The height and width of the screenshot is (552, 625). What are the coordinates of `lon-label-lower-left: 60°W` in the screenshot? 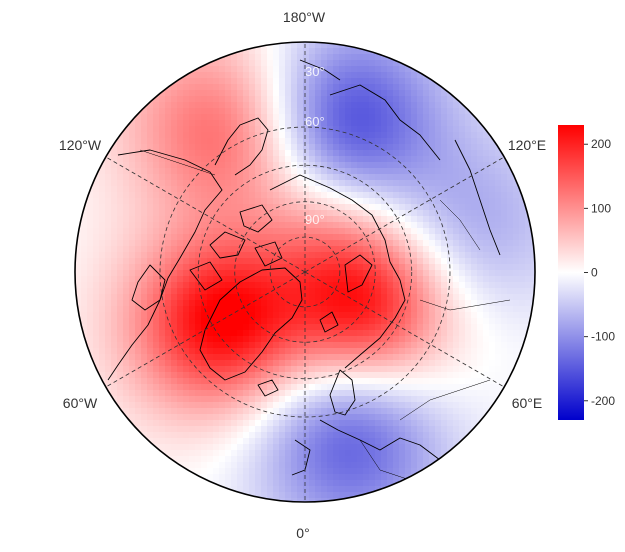 It's located at (80, 403).